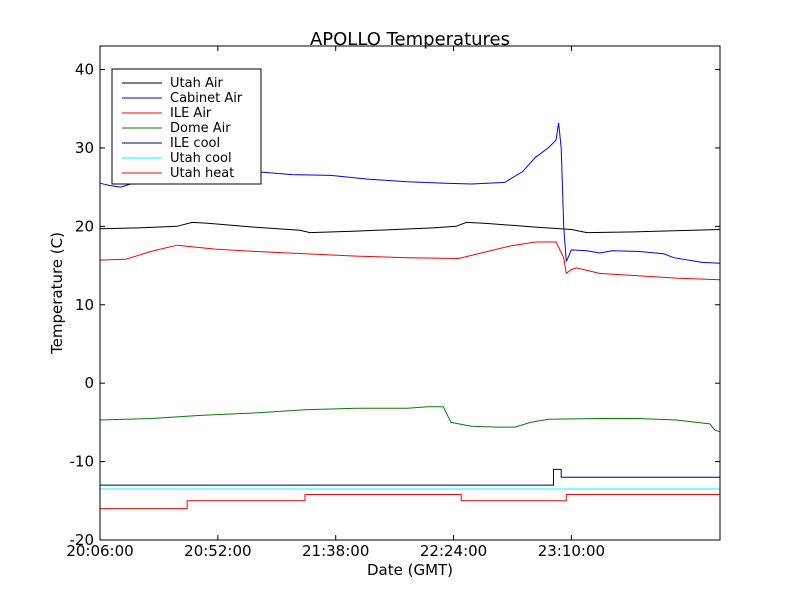 This screenshot has height=600, width=800. I want to click on x-tick-label: 23:10:00, so click(571, 551).